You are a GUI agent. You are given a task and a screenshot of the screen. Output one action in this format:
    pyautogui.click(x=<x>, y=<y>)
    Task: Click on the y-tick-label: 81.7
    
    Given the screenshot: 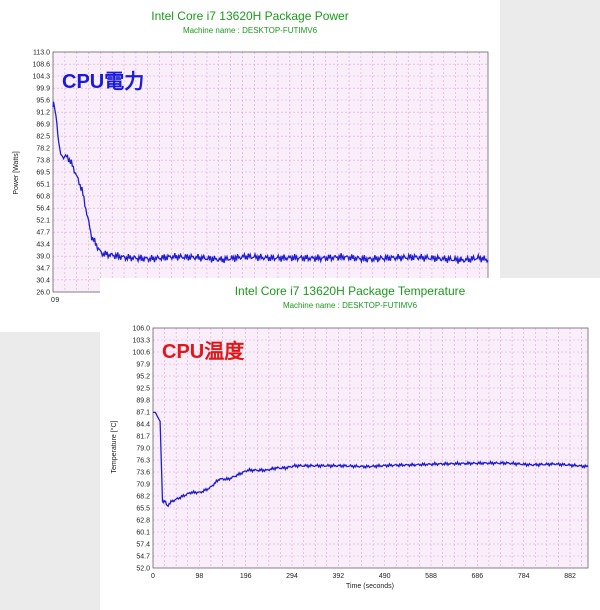 What is the action you would take?
    pyautogui.click(x=143, y=437)
    